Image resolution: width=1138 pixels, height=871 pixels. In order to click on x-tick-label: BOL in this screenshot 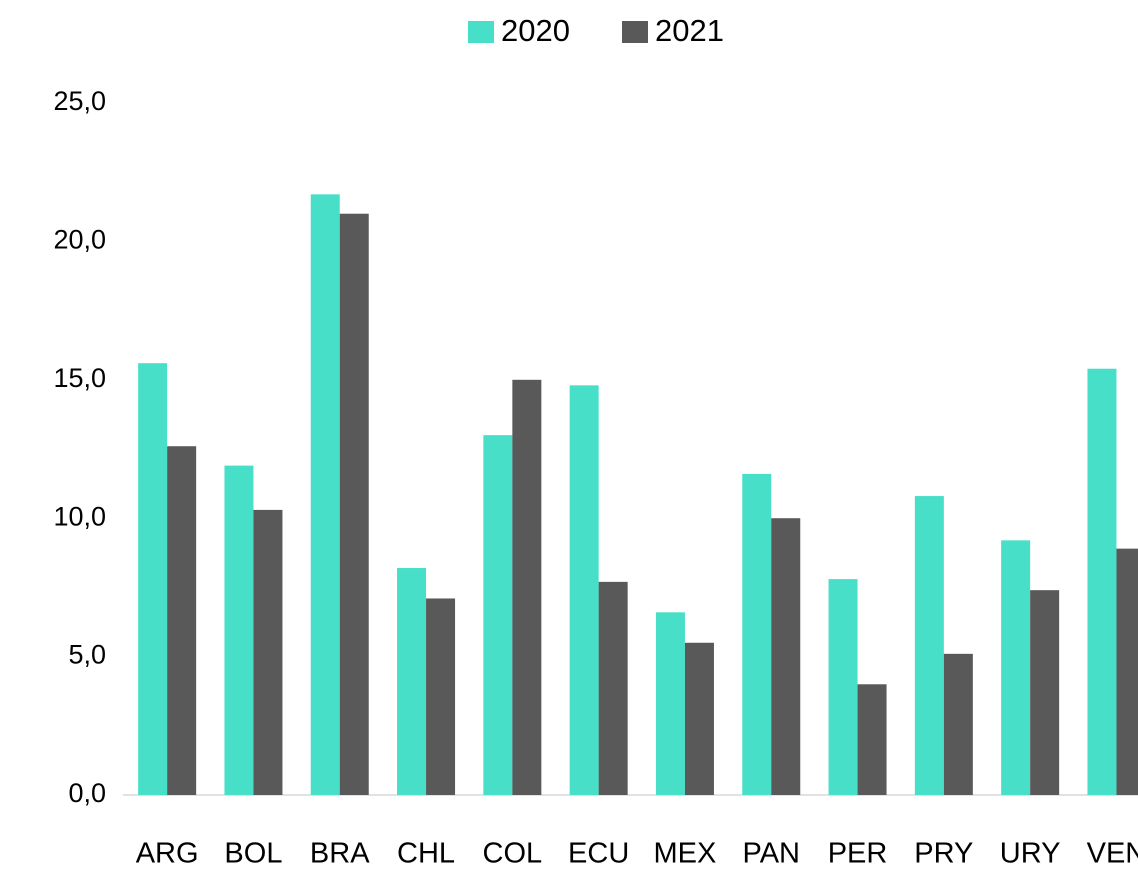, I will do `click(253, 854)`.